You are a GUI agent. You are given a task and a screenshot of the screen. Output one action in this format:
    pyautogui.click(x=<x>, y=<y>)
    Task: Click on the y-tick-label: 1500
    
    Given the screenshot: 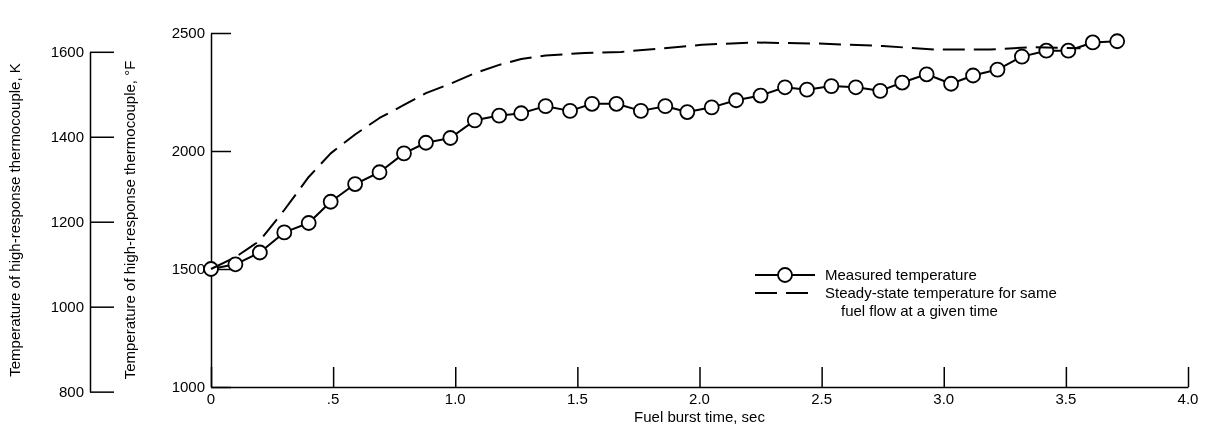 What is the action you would take?
    pyautogui.click(x=188, y=269)
    